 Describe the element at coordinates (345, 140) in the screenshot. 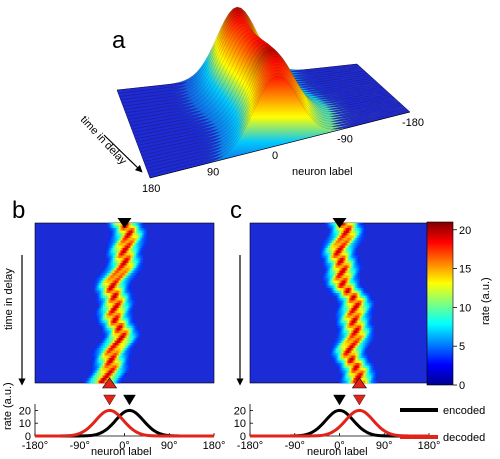

I see `x-tick-label: -90` at that location.